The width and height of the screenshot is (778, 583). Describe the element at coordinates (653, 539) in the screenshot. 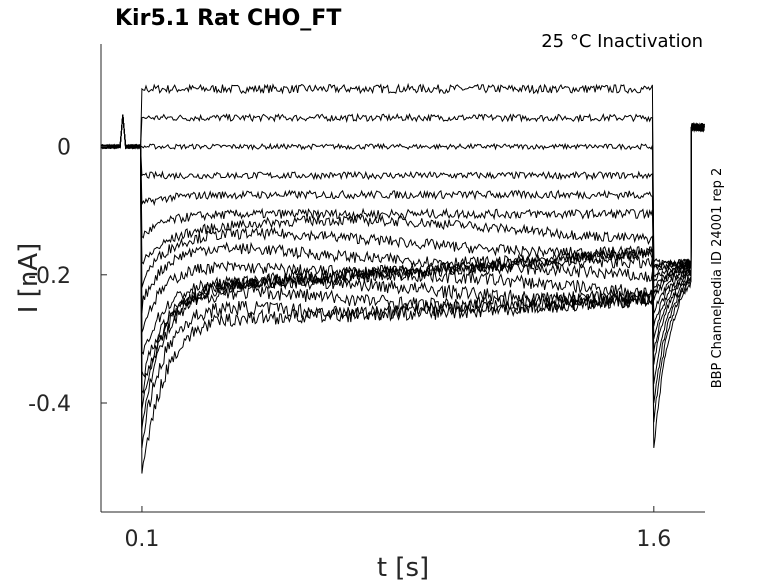

I see `x-tick-label: 1.6` at that location.